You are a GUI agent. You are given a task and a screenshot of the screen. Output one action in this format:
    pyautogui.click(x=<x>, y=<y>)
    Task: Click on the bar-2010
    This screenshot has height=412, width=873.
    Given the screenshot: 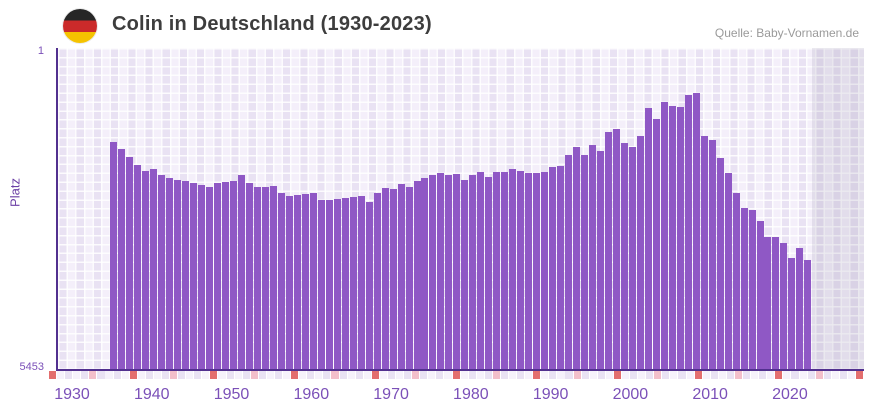 What is the action you would take?
    pyautogui.click(x=712, y=254)
    